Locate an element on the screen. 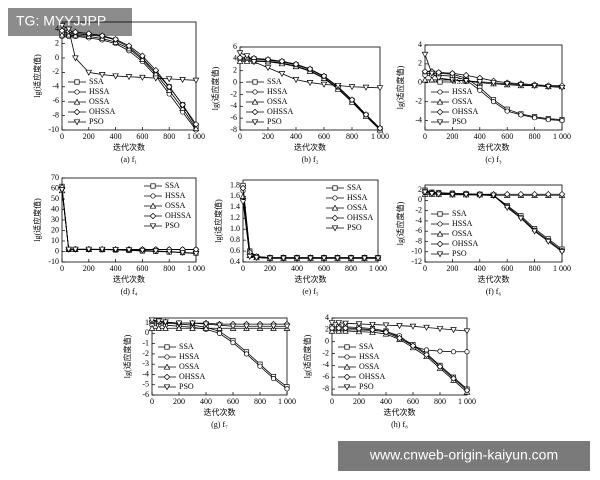  y-tick-label: -4 is located at coordinates (325, 364).